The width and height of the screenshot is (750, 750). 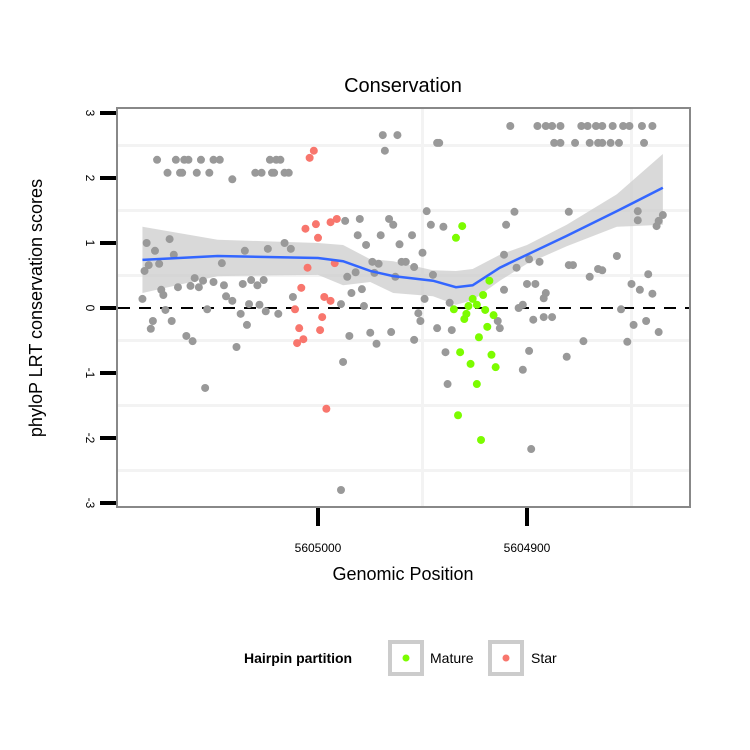 What do you see at coordinates (36, 308) in the screenshot?
I see `y-axis-title: phyloP LRT conservation scores` at bounding box center [36, 308].